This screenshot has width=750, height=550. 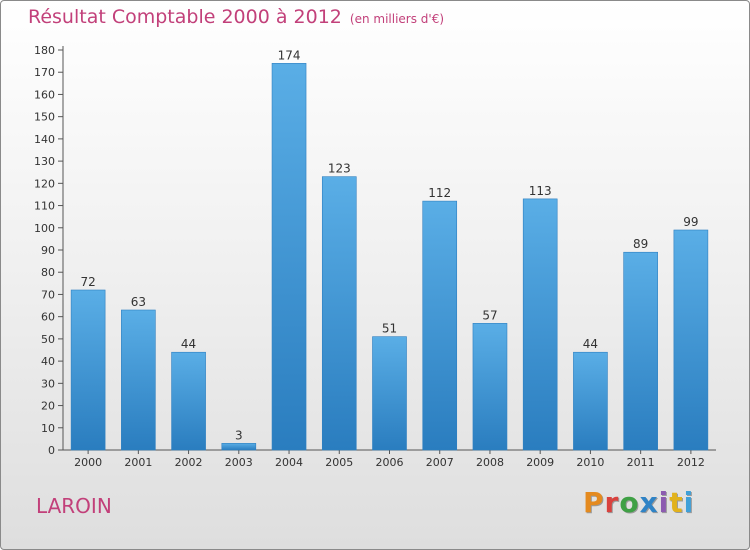 What do you see at coordinates (44, 117) in the screenshot?
I see `y-tick-label: 150` at bounding box center [44, 117].